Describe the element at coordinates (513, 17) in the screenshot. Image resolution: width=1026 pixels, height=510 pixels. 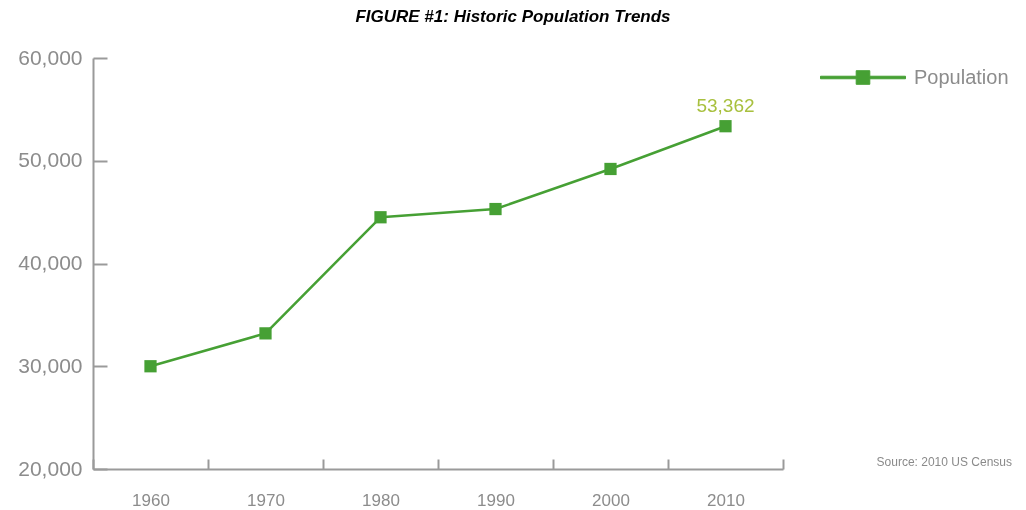
I see `chart-title: FIGURE #1: Historic Population Trends` at that location.